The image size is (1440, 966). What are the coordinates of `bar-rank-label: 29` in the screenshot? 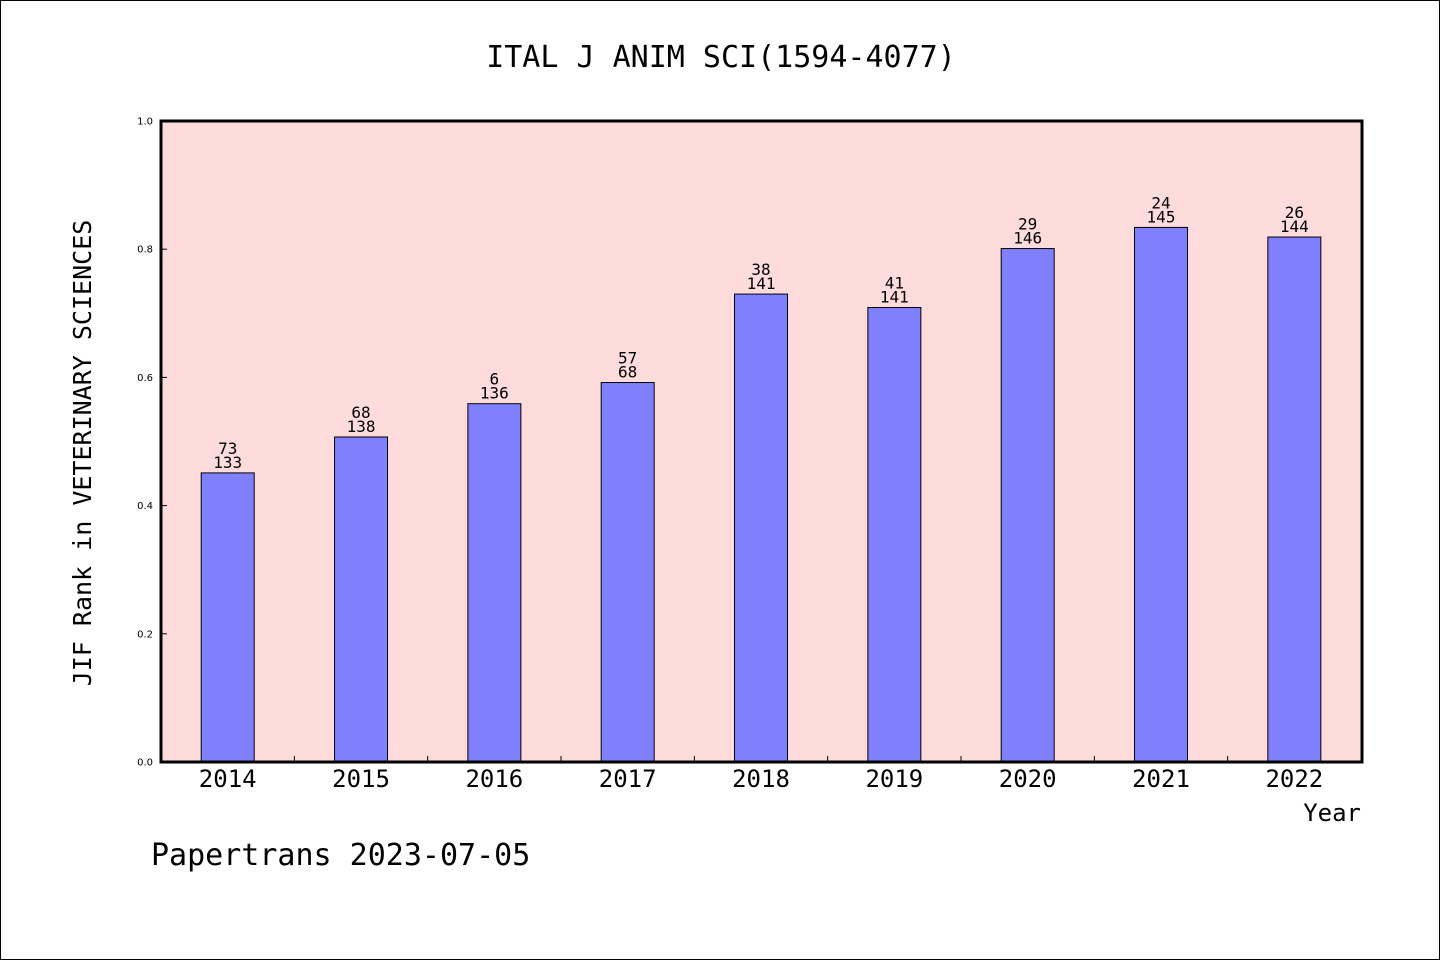 It's located at (1027, 224).